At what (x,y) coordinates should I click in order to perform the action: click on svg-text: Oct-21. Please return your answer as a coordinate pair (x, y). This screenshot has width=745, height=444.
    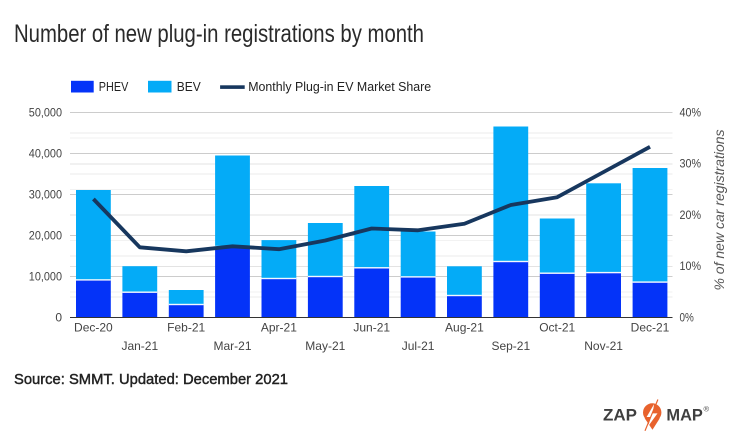
    Looking at the image, I should click on (557, 328).